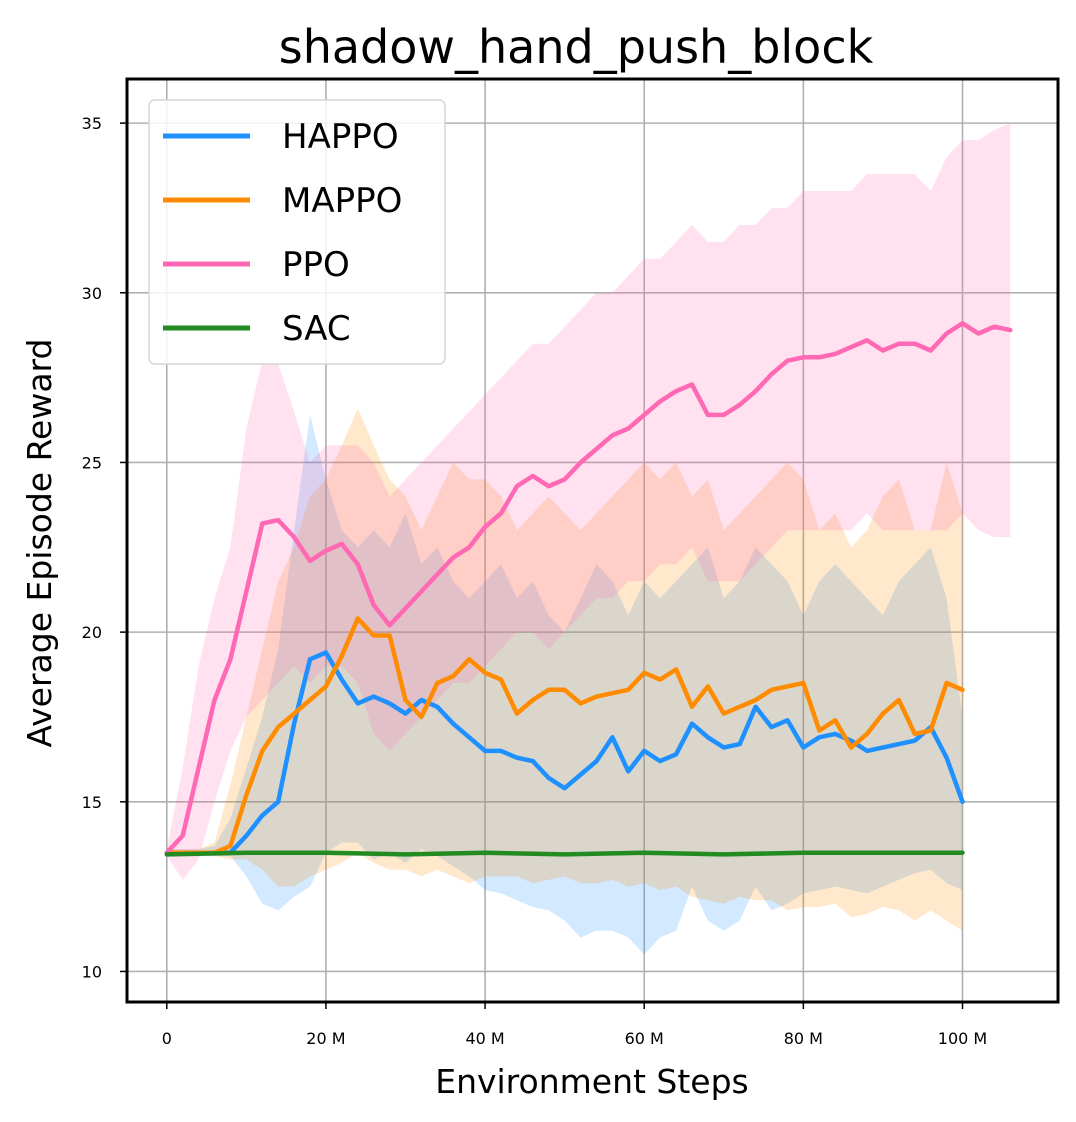 The height and width of the screenshot is (1122, 1076). Describe the element at coordinates (592, 1081) in the screenshot. I see `x-axis-label: Environment Steps` at that location.